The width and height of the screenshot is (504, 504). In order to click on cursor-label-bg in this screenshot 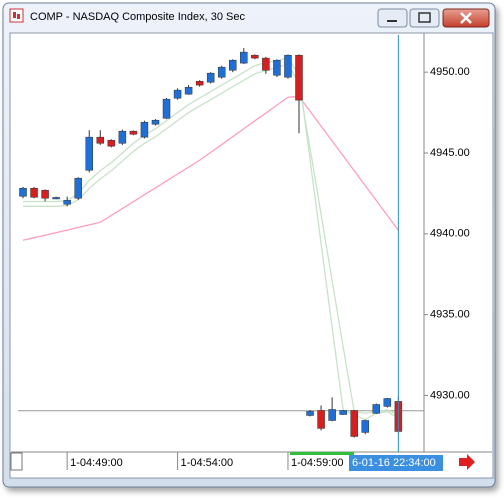, I will do `click(396, 463)`.